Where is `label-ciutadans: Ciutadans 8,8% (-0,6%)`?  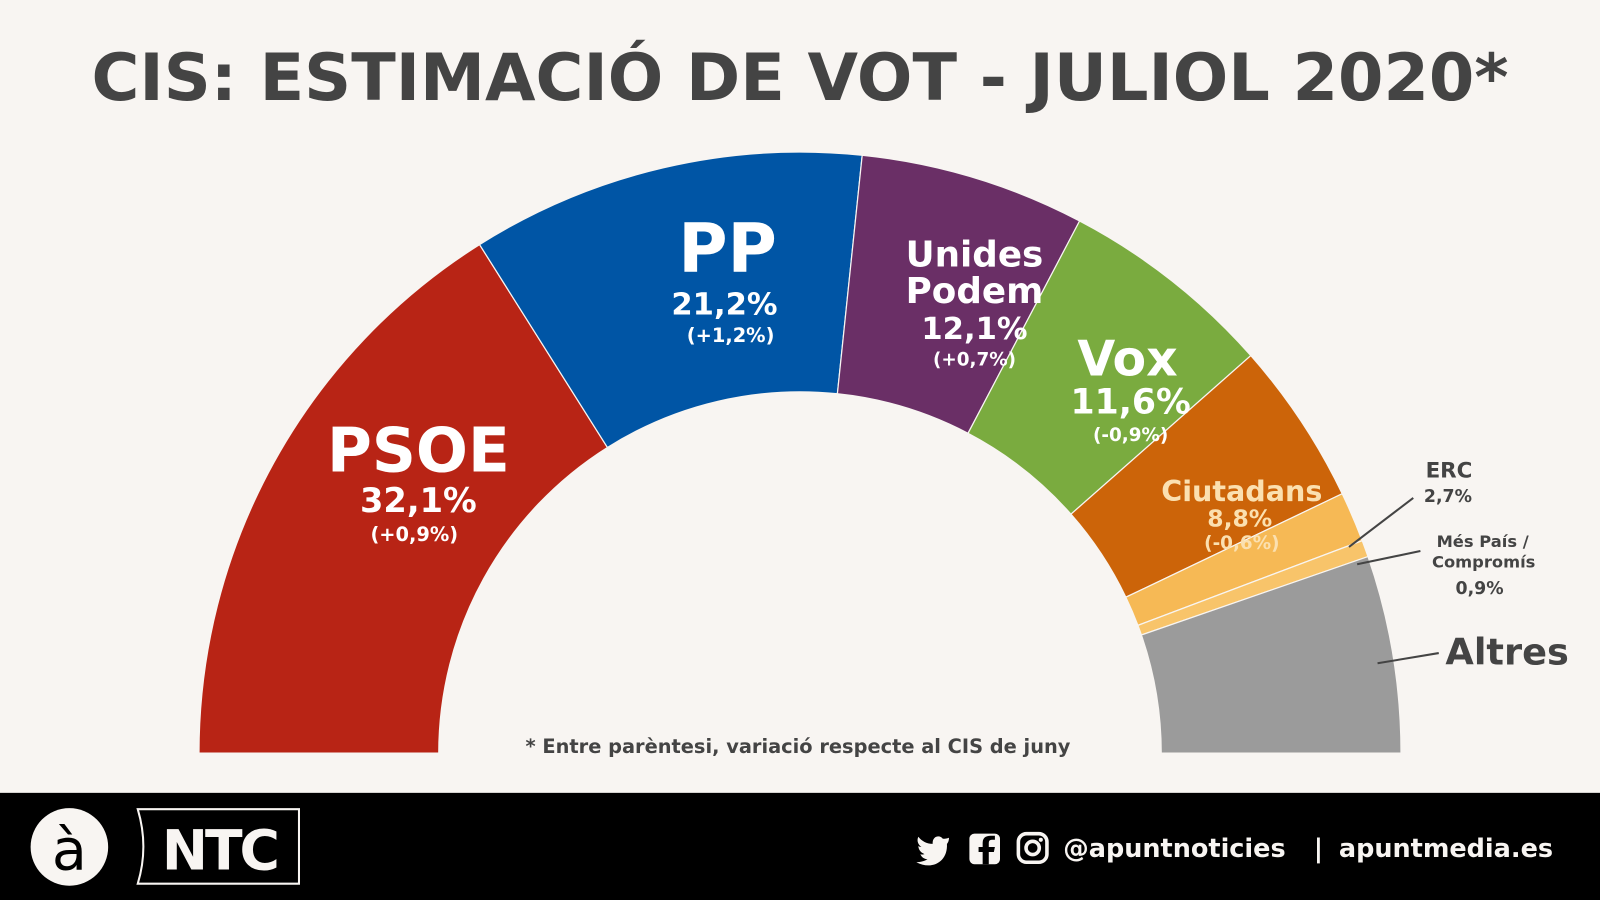 label-ciutadans: Ciutadans 8,8% (-0,6%) is located at coordinates (1241, 514).